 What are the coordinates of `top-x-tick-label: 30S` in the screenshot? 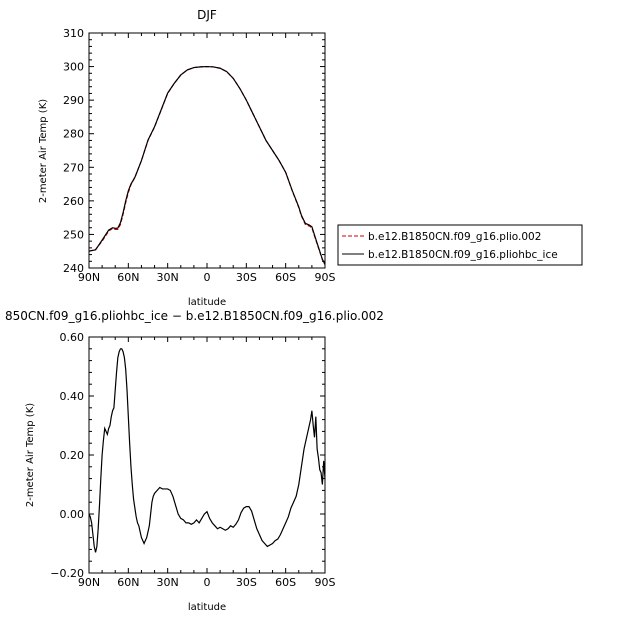 It's located at (246, 277).